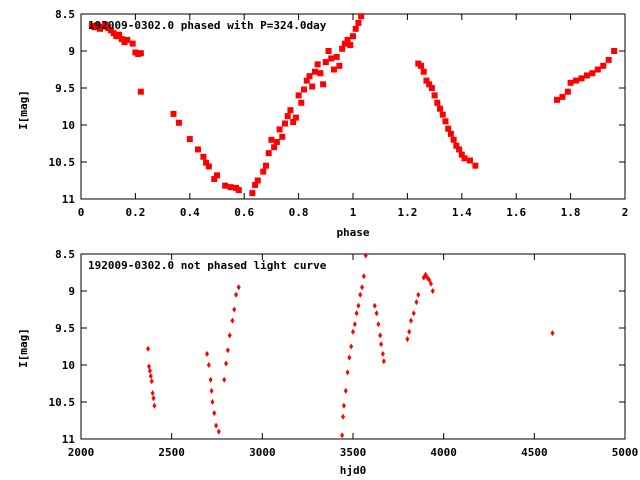 The height and width of the screenshot is (480, 640). What do you see at coordinates (62, 162) in the screenshot?
I see `y-tick-label: 10.5` at bounding box center [62, 162].